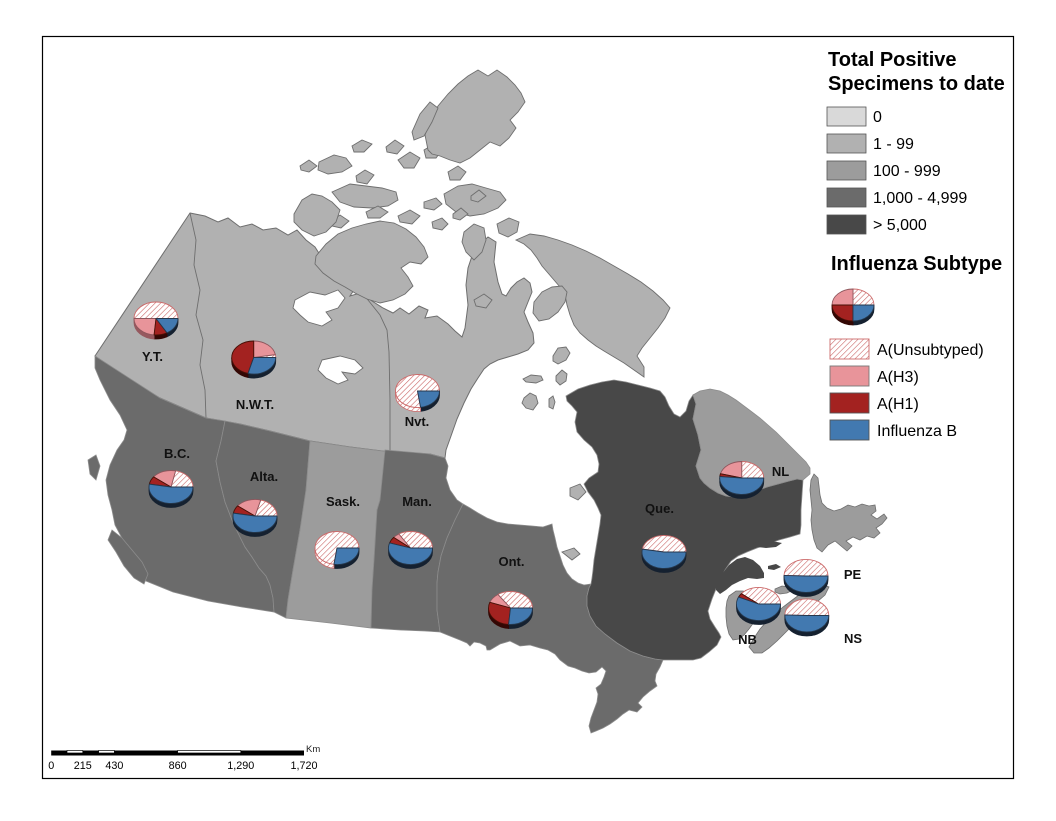 The image size is (1056, 821). I want to click on svg-text: Que., so click(659, 508).